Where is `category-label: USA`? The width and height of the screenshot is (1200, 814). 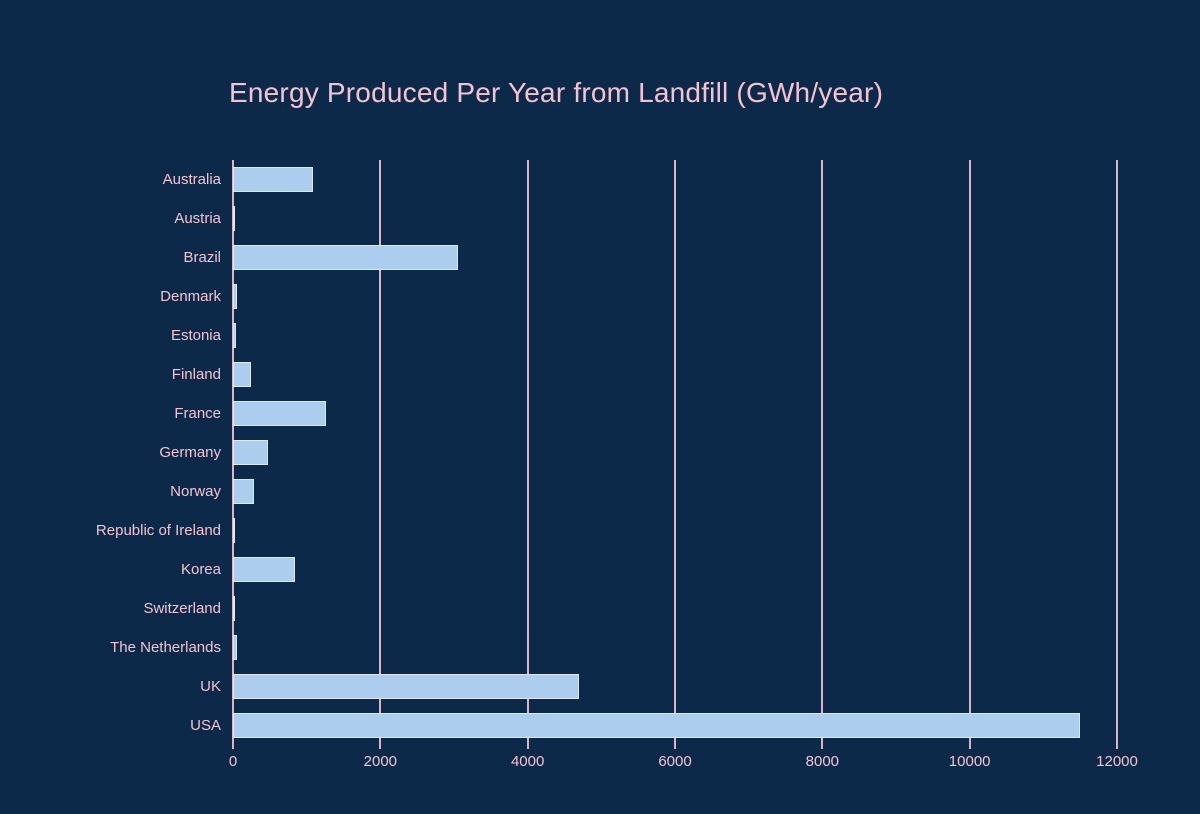 category-label: USA is located at coordinates (205, 725).